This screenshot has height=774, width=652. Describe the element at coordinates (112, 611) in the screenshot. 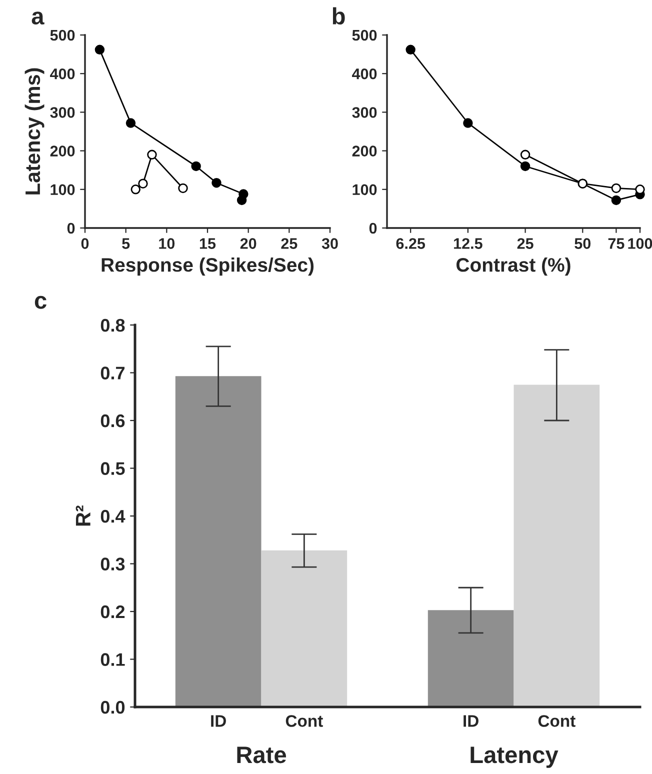

I see `y-tick-label: 0.2` at that location.